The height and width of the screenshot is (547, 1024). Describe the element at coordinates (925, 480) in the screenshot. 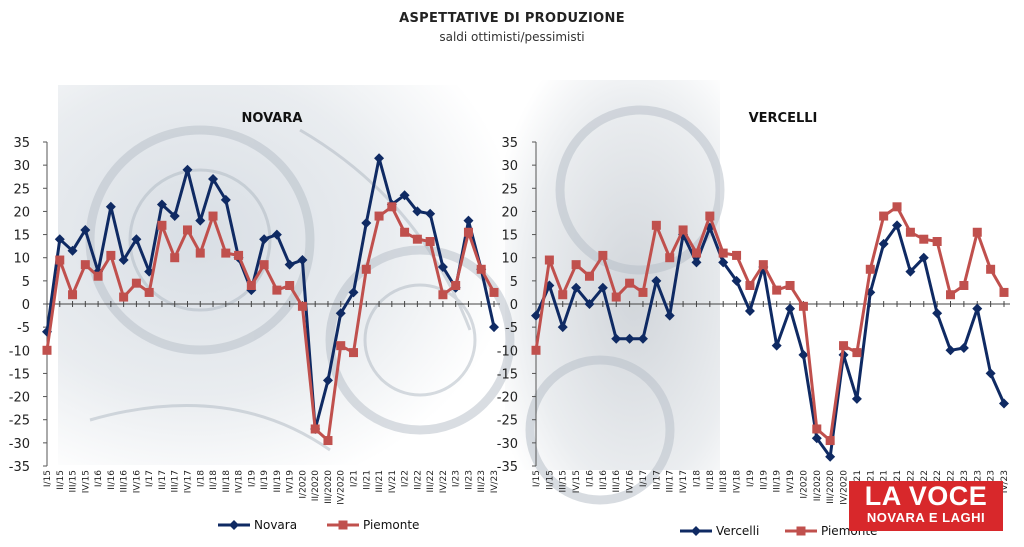

I see `x-tick-label: II/22` at that location.